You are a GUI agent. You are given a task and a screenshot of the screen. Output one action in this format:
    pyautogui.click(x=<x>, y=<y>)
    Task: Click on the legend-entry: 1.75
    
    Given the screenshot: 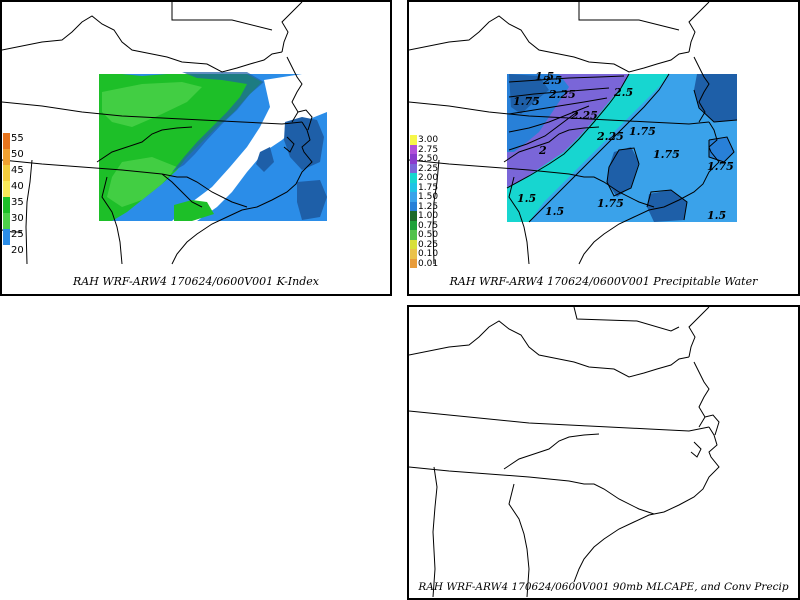 What is the action you would take?
    pyautogui.click(x=440, y=187)
    